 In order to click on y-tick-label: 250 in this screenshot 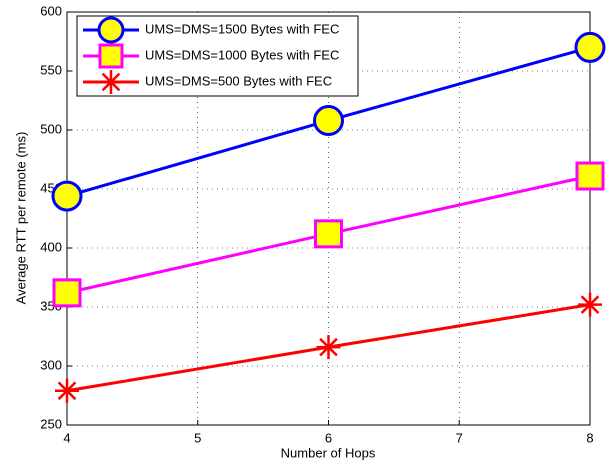, I will do `click(51, 423)`.